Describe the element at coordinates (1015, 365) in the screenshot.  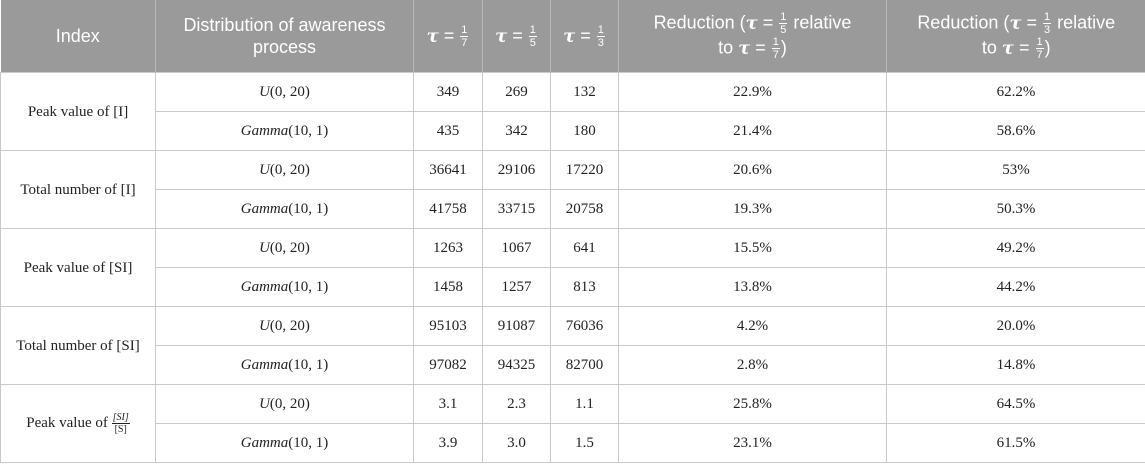
I see `reduction-1-3-cell: 14.8%` at that location.